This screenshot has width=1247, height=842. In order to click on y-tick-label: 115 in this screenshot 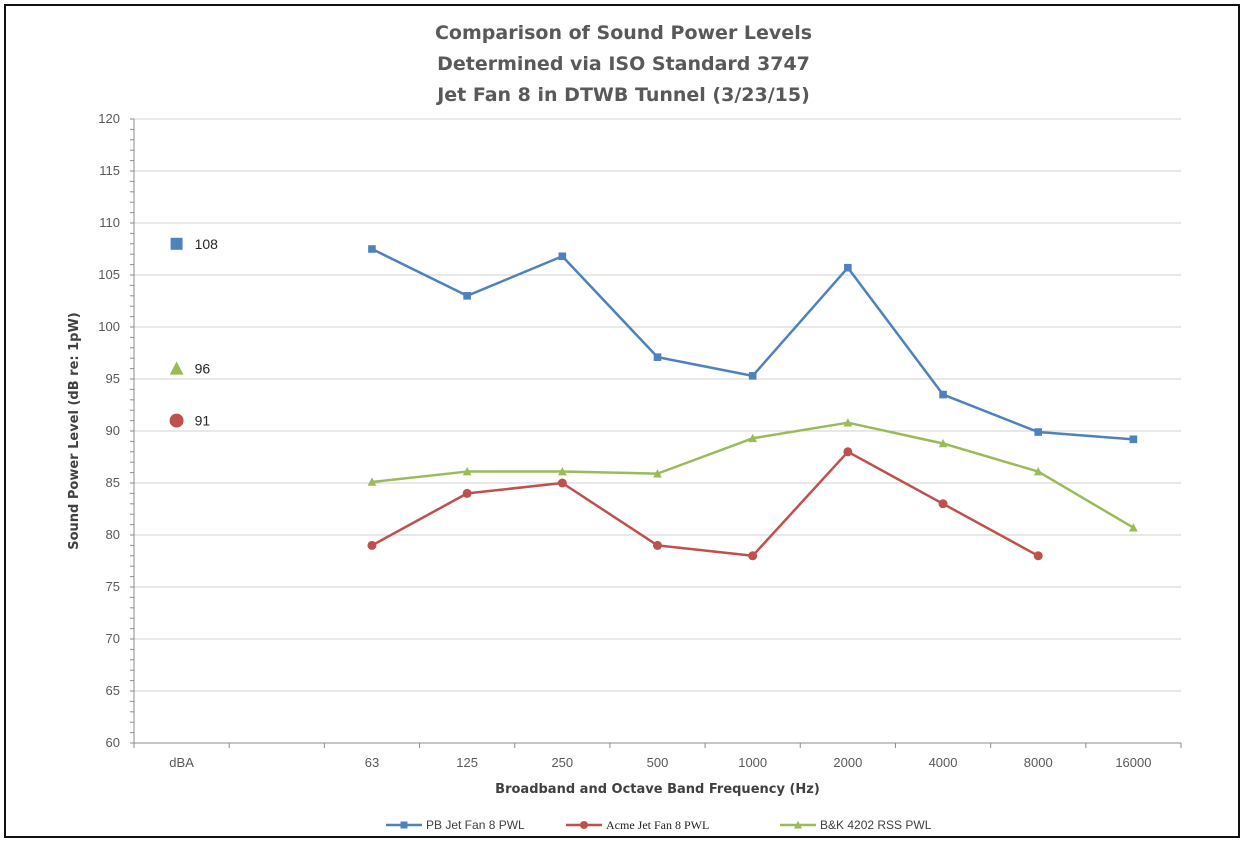, I will do `click(109, 170)`.